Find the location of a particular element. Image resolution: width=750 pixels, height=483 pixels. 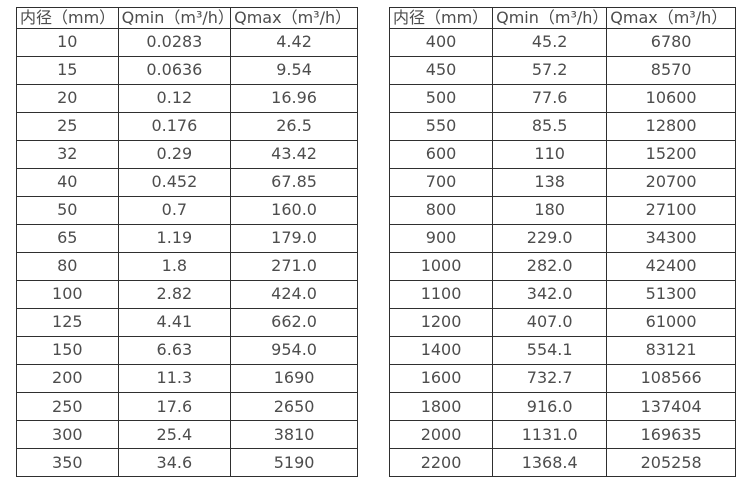

cell-qmax: 1690 is located at coordinates (294, 378).